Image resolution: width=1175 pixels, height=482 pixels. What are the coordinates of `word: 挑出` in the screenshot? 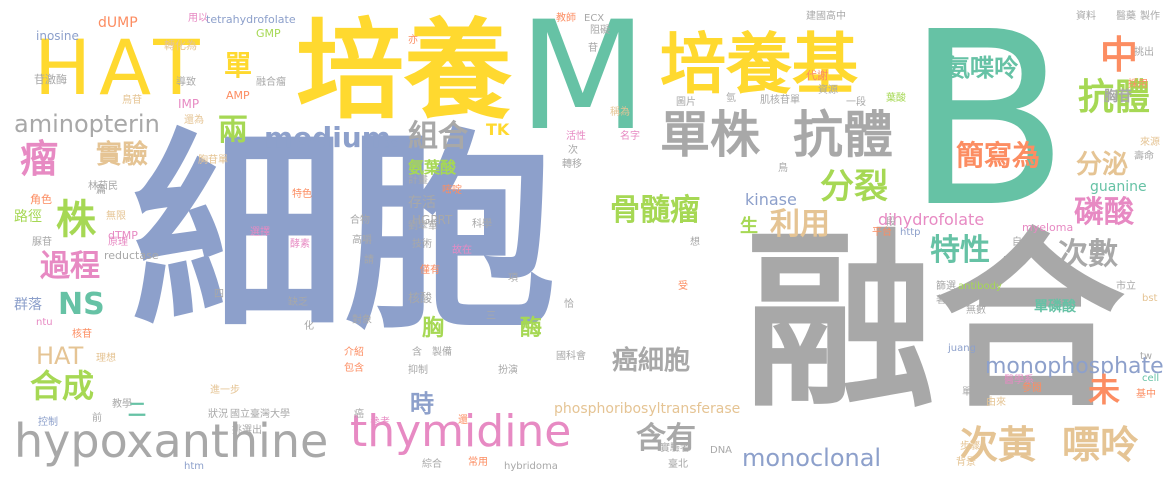 It's located at (1144, 52).